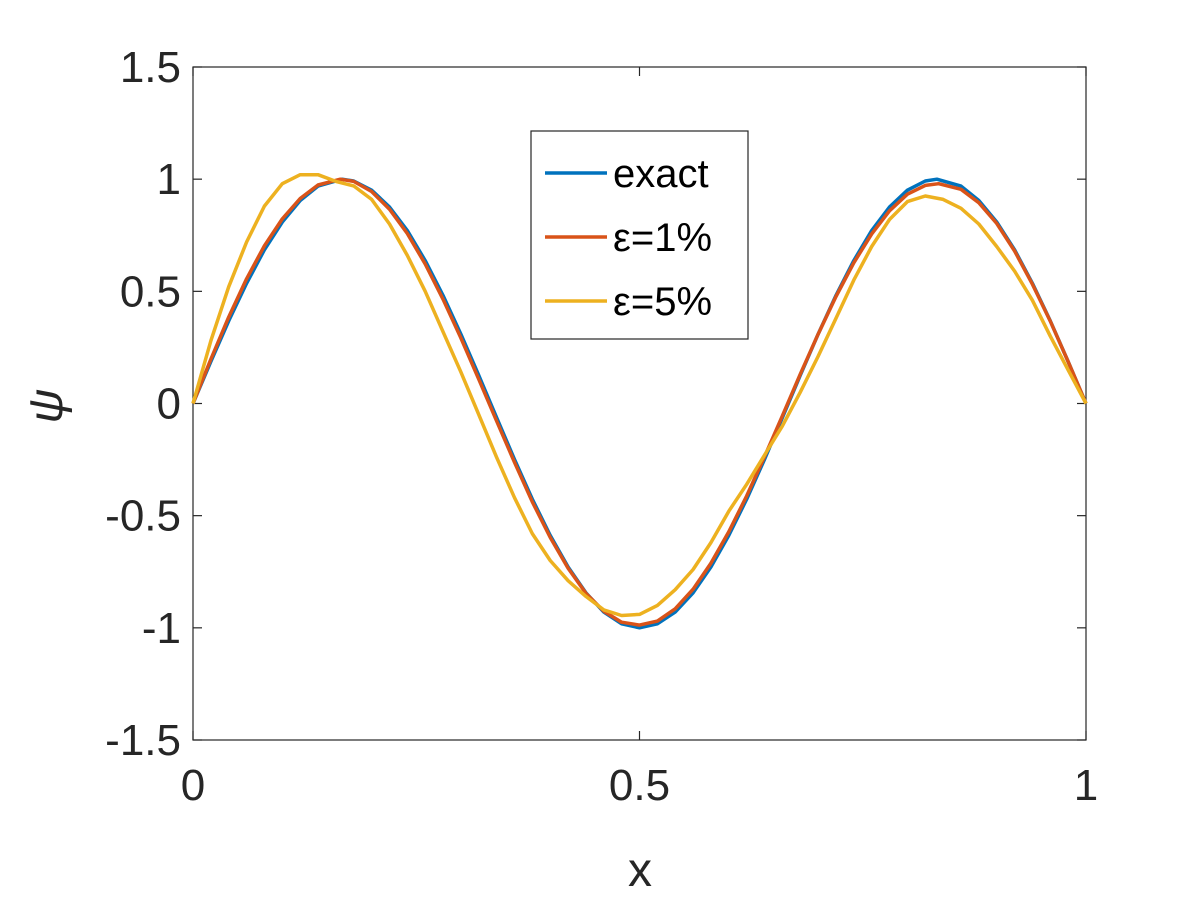 The height and width of the screenshot is (900, 1200). Describe the element at coordinates (150, 67) in the screenshot. I see `y-tick-label: 1.5` at that location.